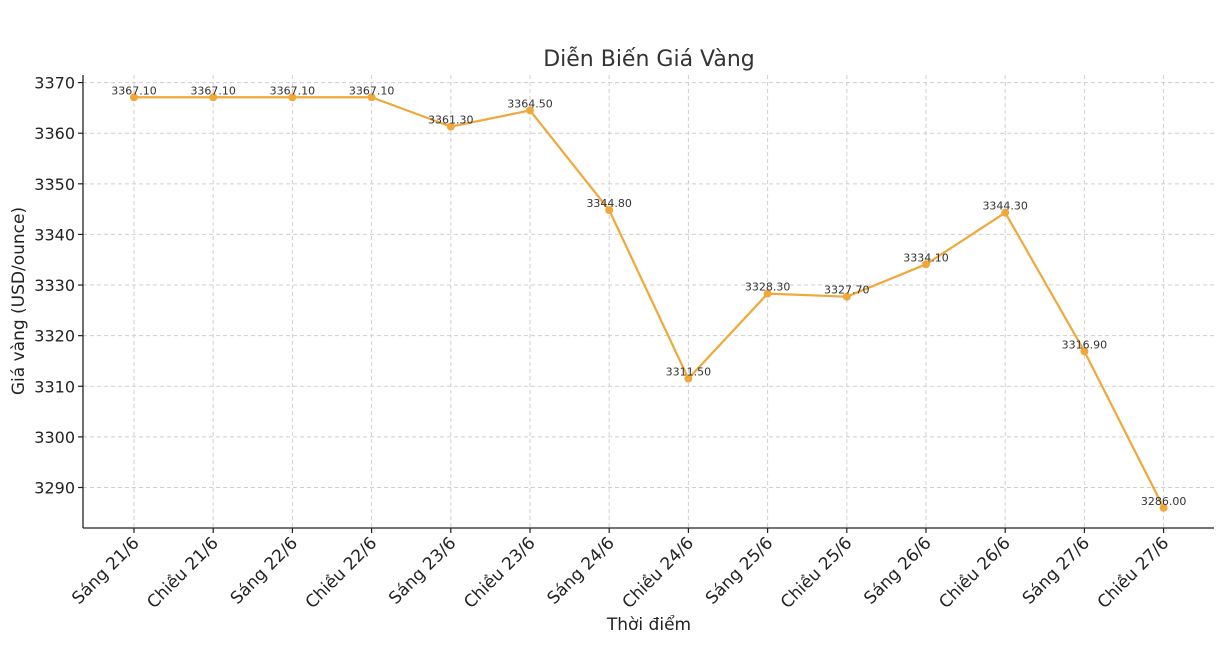 Image resolution: width=1216 pixels, height=658 pixels. What do you see at coordinates (1133, 573) in the screenshot?
I see `x-tick-label: Chiều 27/6` at bounding box center [1133, 573].